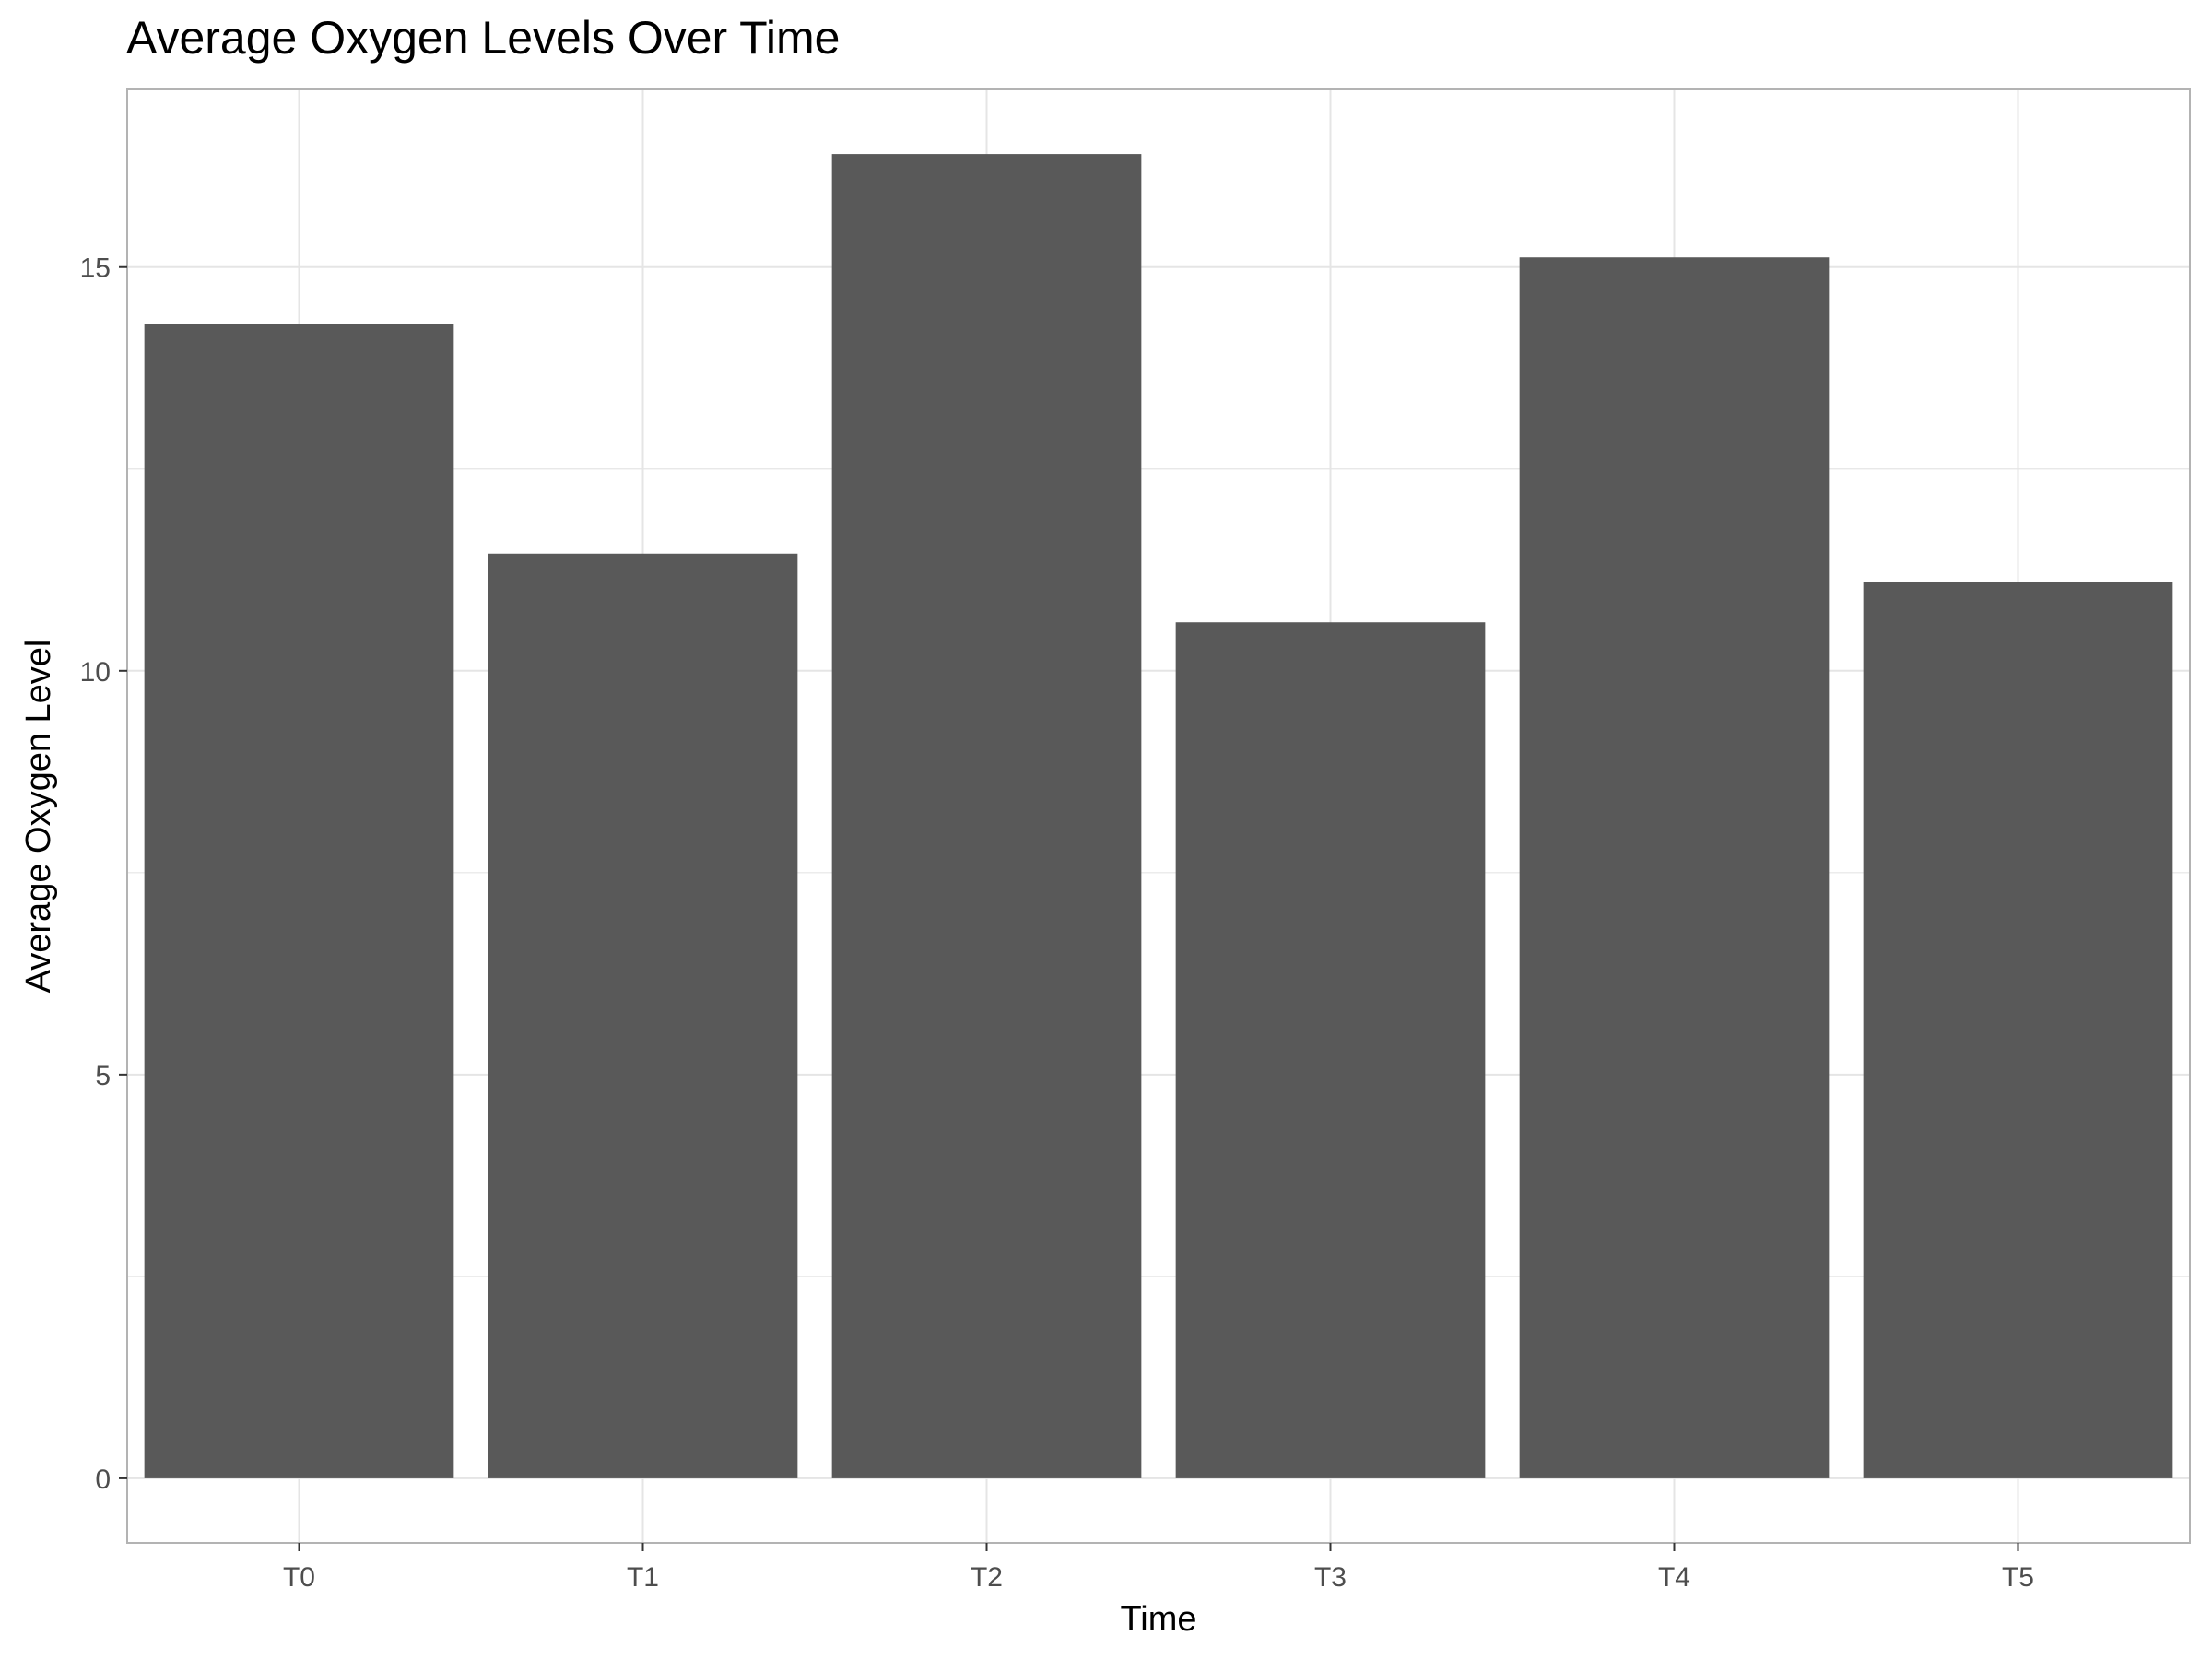 This screenshot has width=2212, height=1659. I want to click on x-tick-label: T2, so click(987, 1577).